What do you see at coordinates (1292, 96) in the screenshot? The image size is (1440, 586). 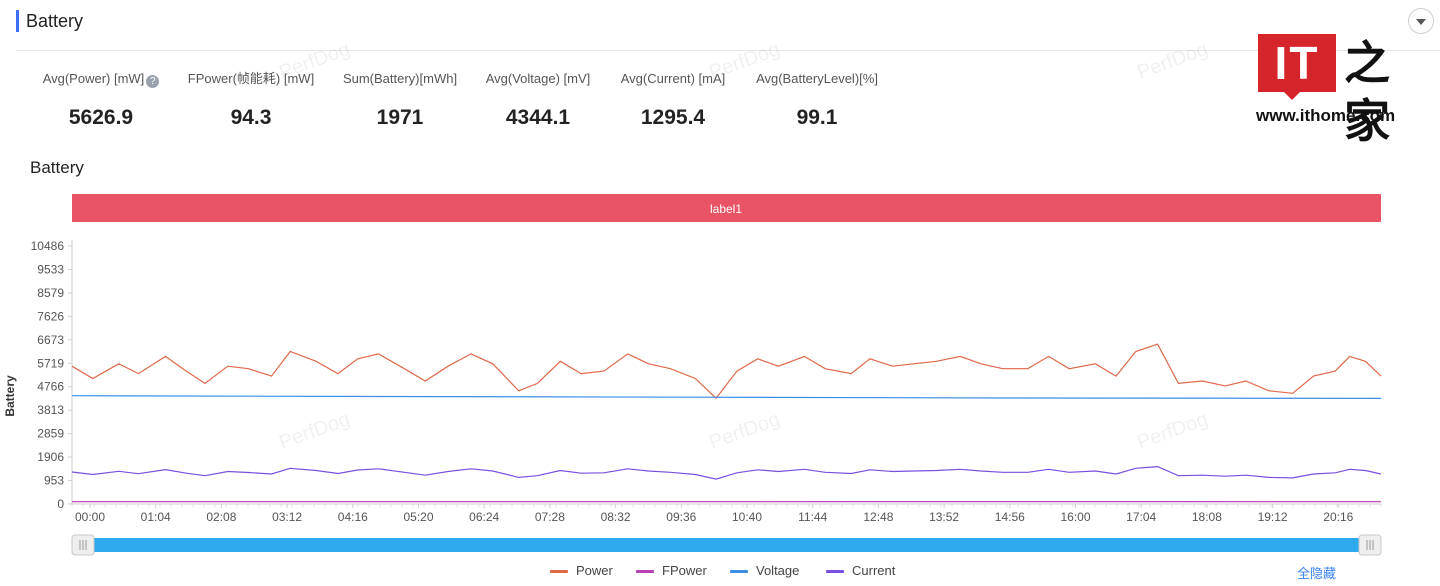 I see `logo-tail` at bounding box center [1292, 96].